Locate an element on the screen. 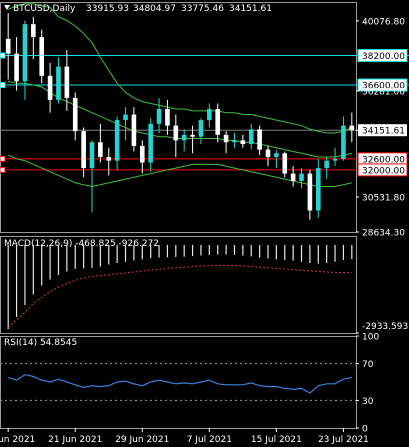 Image resolution: width=409 pixels, height=447 pixels. ohlc-close: 34151.61 is located at coordinates (250, 9).